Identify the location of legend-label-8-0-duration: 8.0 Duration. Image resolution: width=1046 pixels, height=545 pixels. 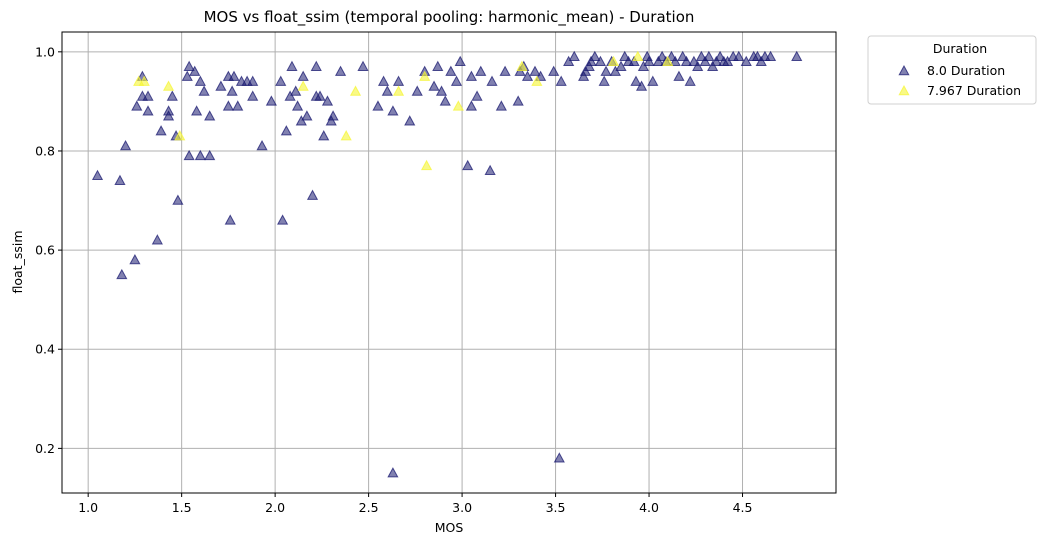
(966, 70).